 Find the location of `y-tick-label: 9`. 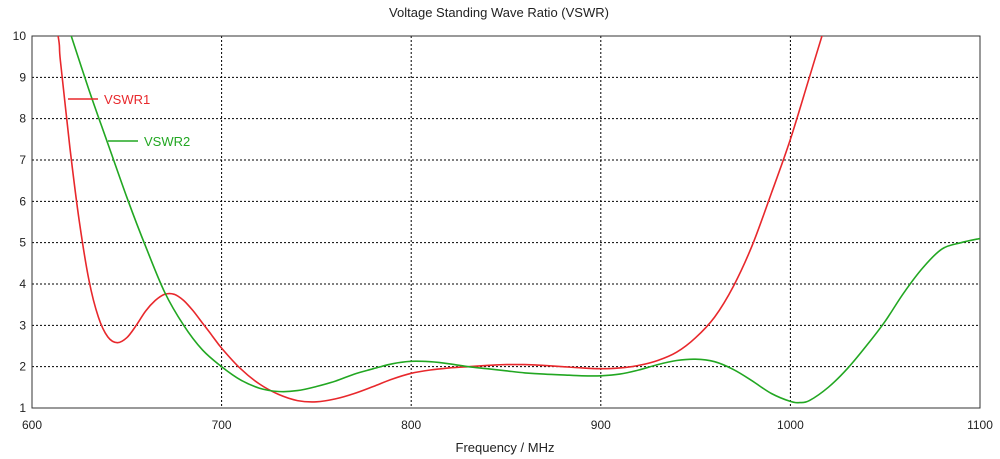

y-tick-label: 9 is located at coordinates (22, 77).